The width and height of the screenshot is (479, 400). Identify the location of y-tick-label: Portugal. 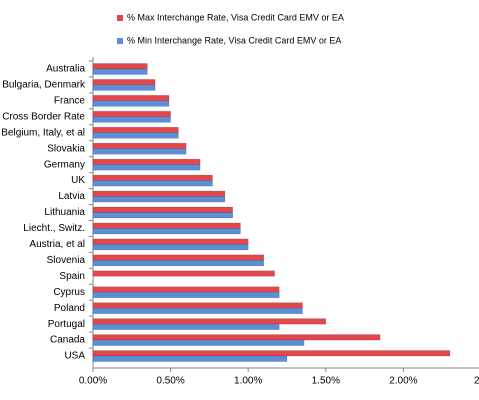
(66, 324).